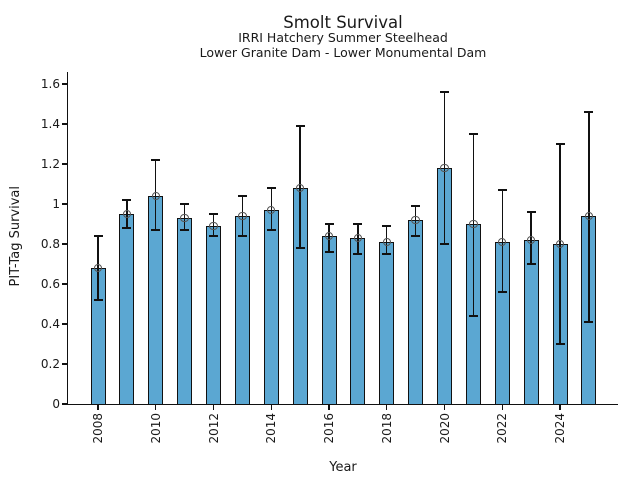  Describe the element at coordinates (50, 364) in the screenshot. I see `y-tick-label: 0.2` at that location.